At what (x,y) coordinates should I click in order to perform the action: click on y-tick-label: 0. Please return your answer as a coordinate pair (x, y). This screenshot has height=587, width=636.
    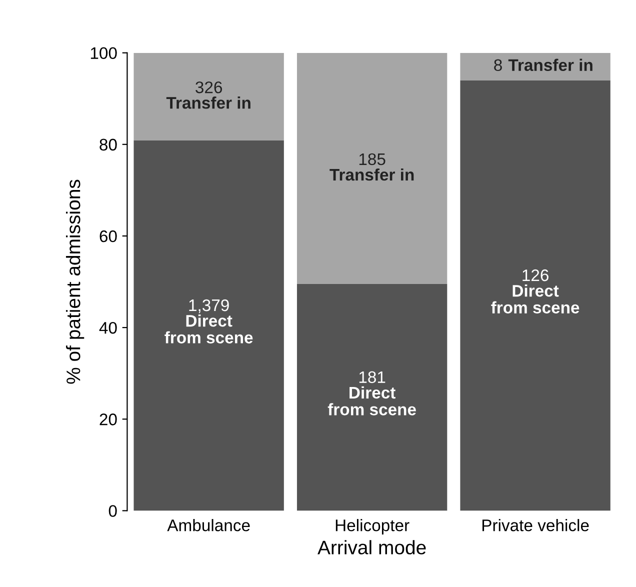
    Looking at the image, I should click on (112, 511).